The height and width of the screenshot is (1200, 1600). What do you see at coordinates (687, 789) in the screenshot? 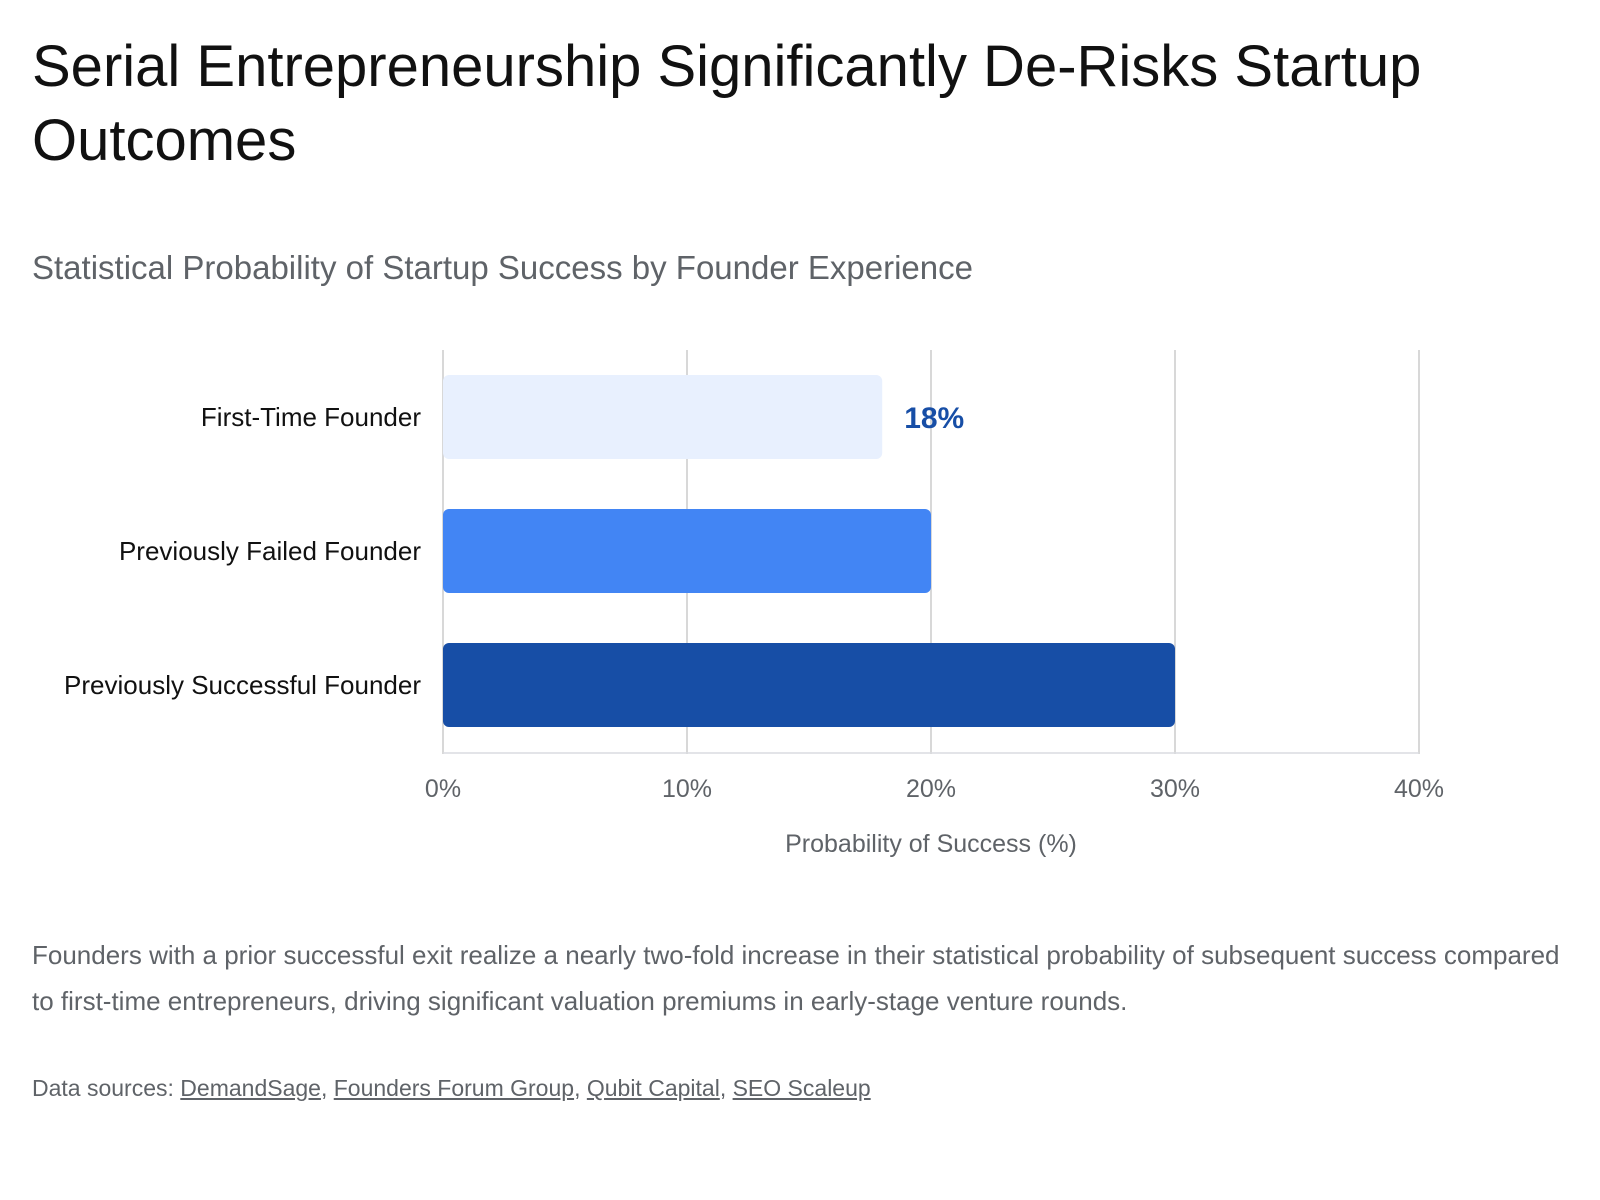
I see `x-tick-label: 10%` at bounding box center [687, 789].